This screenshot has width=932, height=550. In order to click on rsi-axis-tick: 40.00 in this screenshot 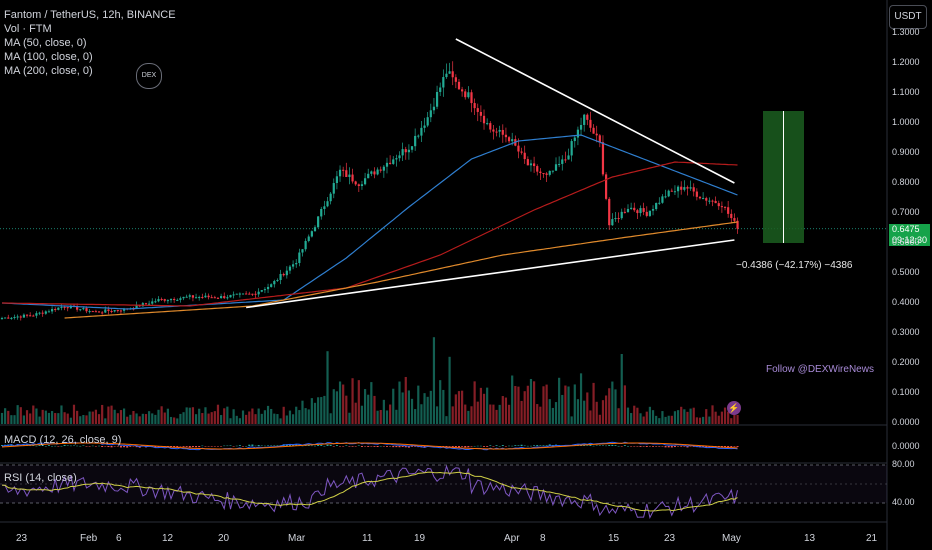, I will do `click(903, 502)`.